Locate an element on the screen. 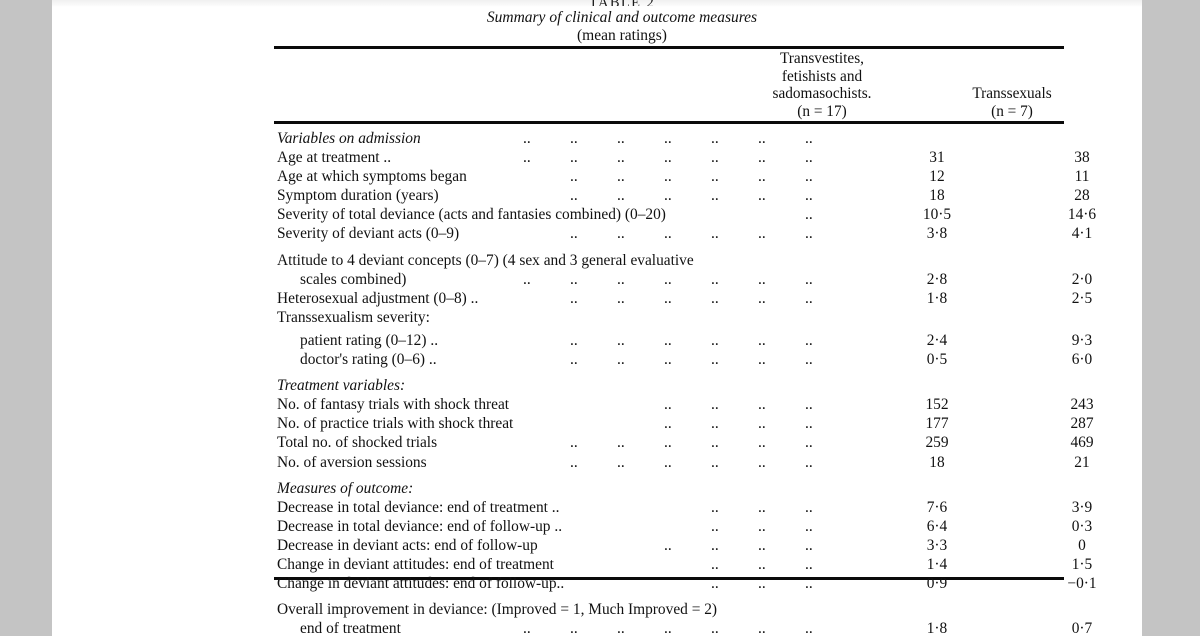  column-header-line: (n = 17) is located at coordinates (822, 111).